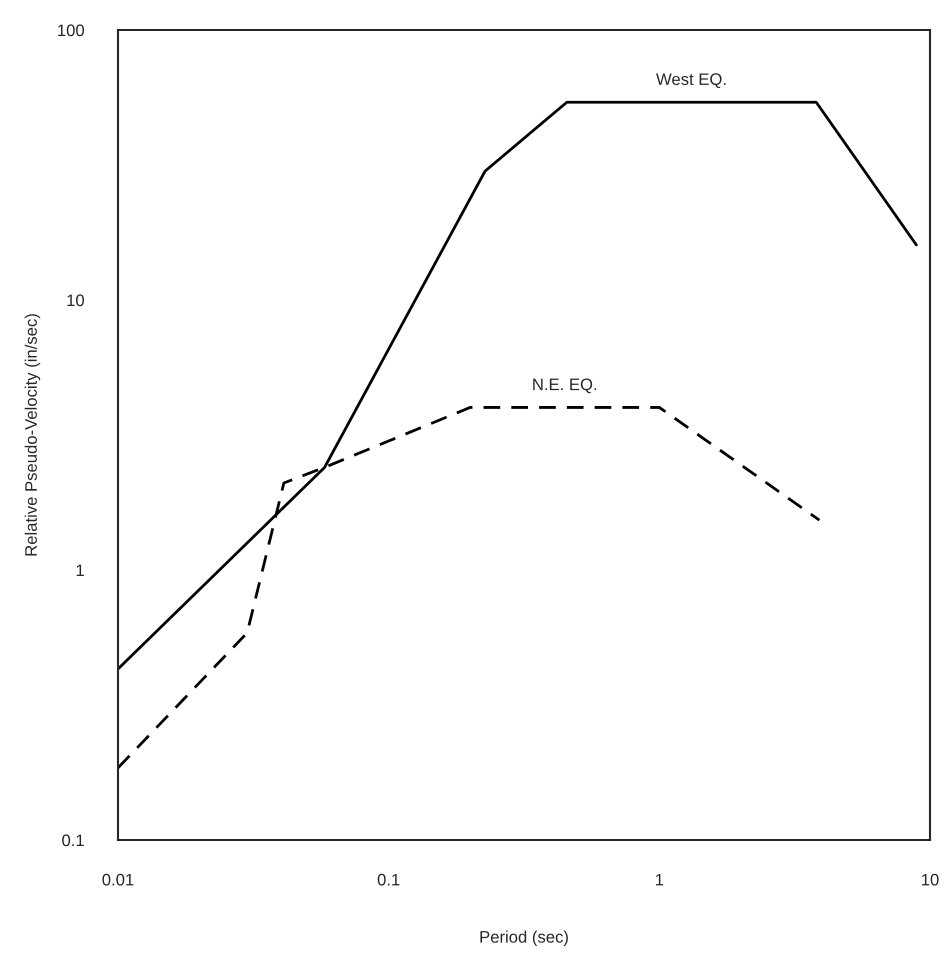 This screenshot has width=946, height=973. I want to click on x-axis-title: Period (sec), so click(524, 938).